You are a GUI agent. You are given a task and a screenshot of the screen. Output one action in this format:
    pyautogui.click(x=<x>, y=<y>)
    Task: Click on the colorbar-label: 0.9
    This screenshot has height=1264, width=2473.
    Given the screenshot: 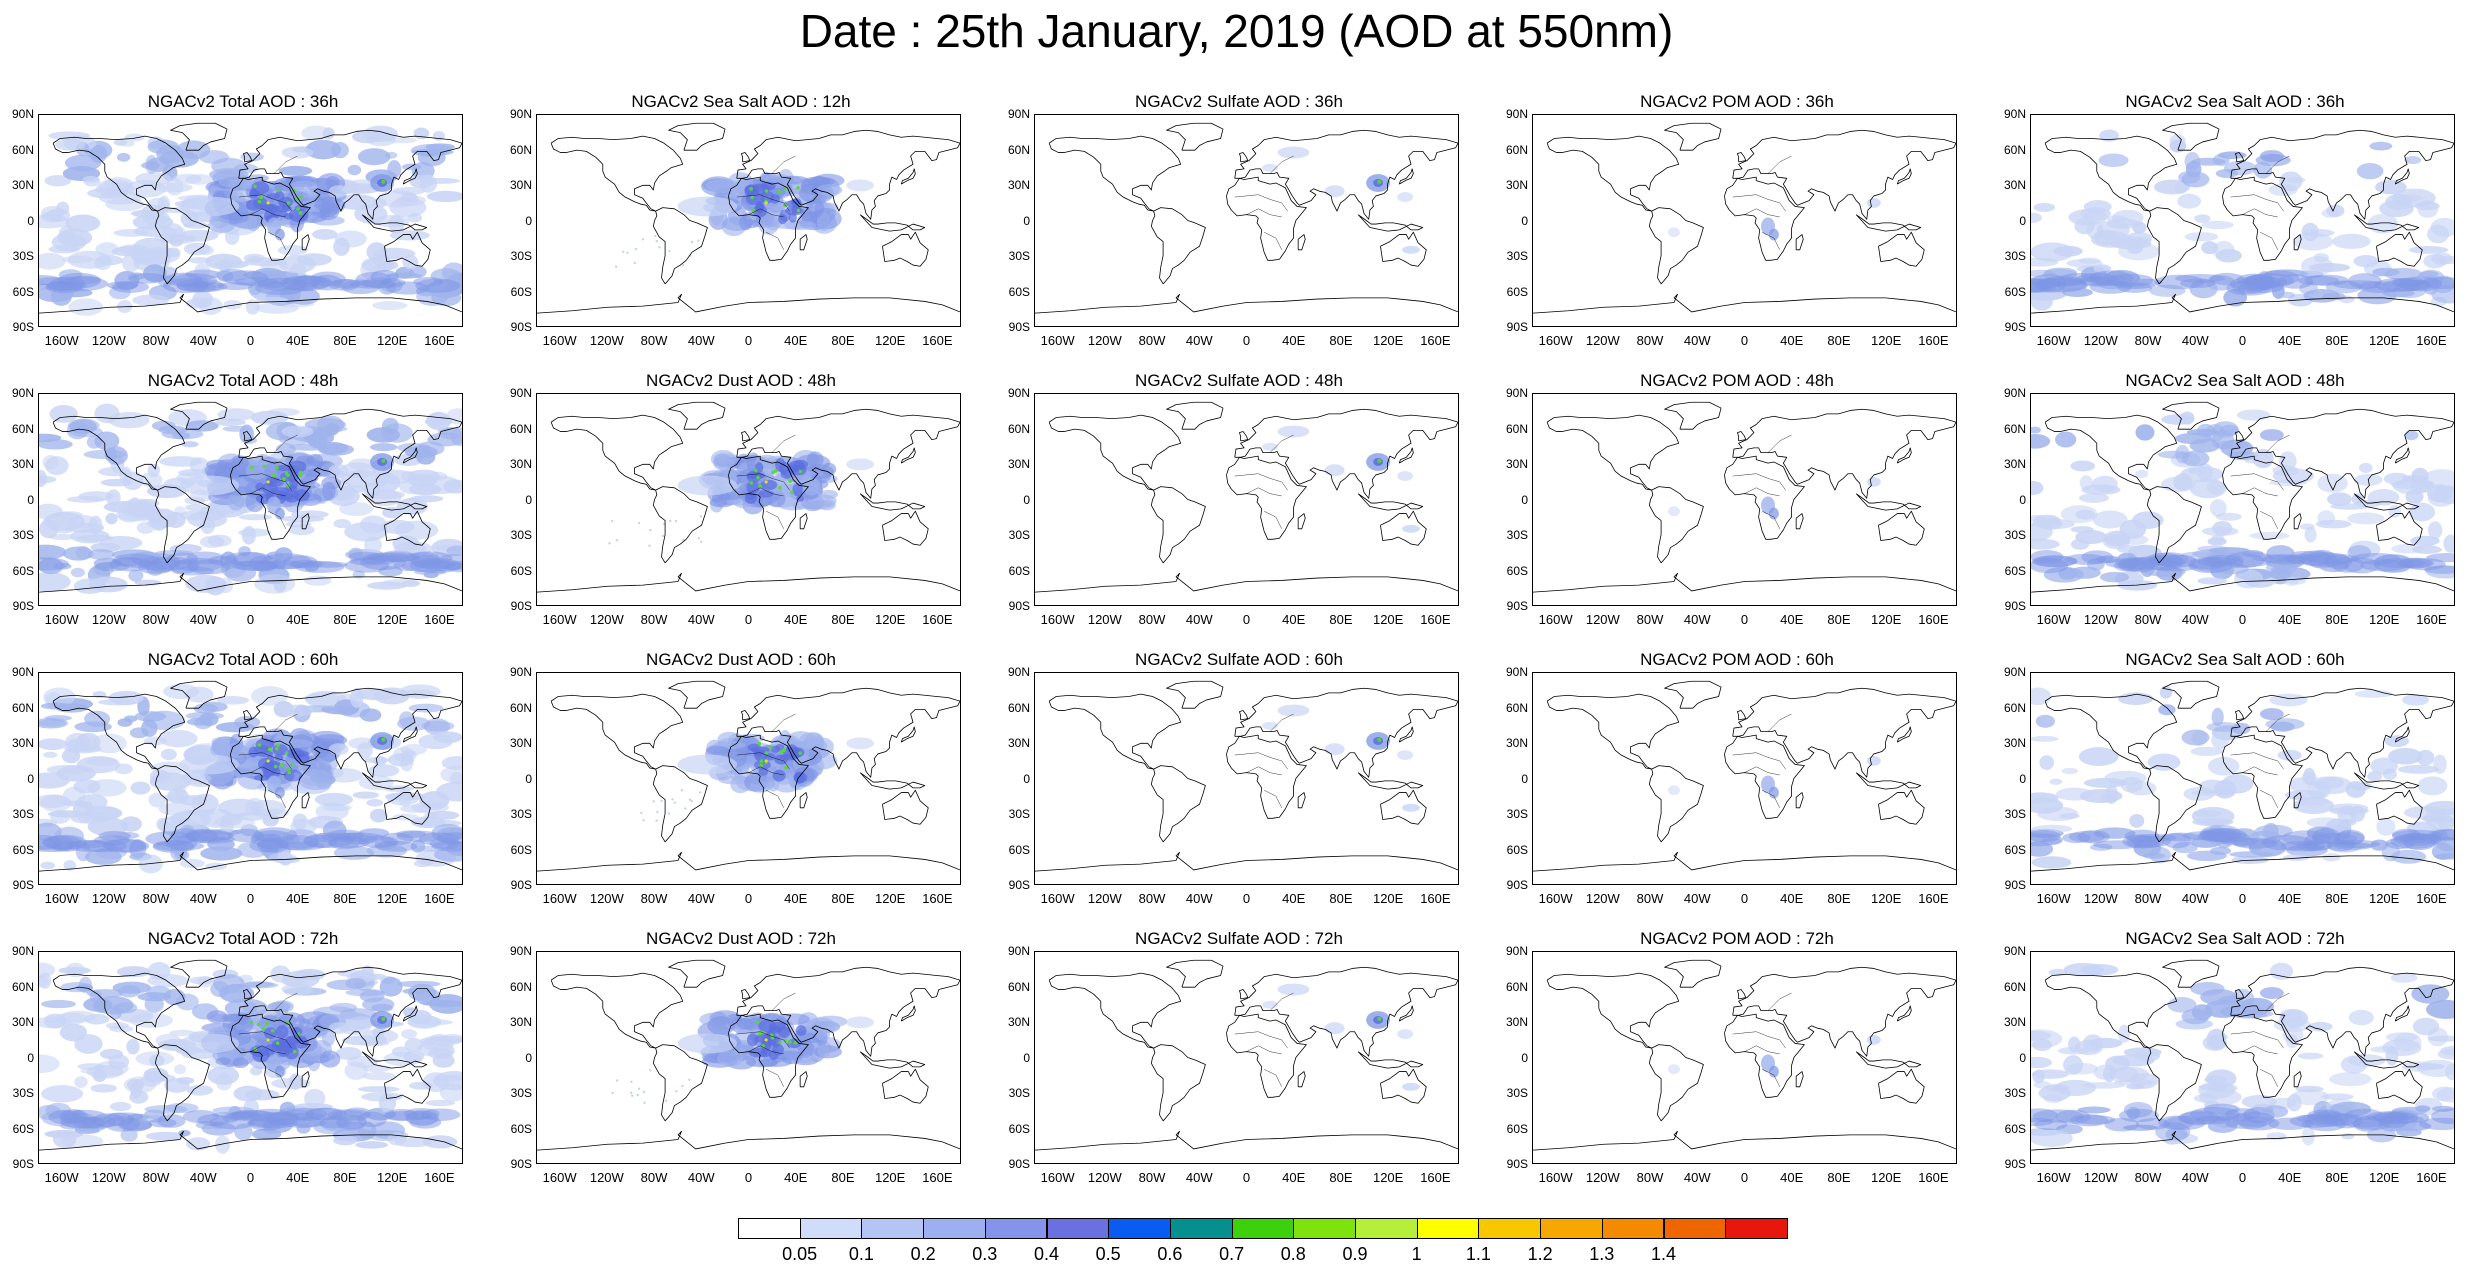 What is the action you would take?
    pyautogui.click(x=1355, y=1254)
    